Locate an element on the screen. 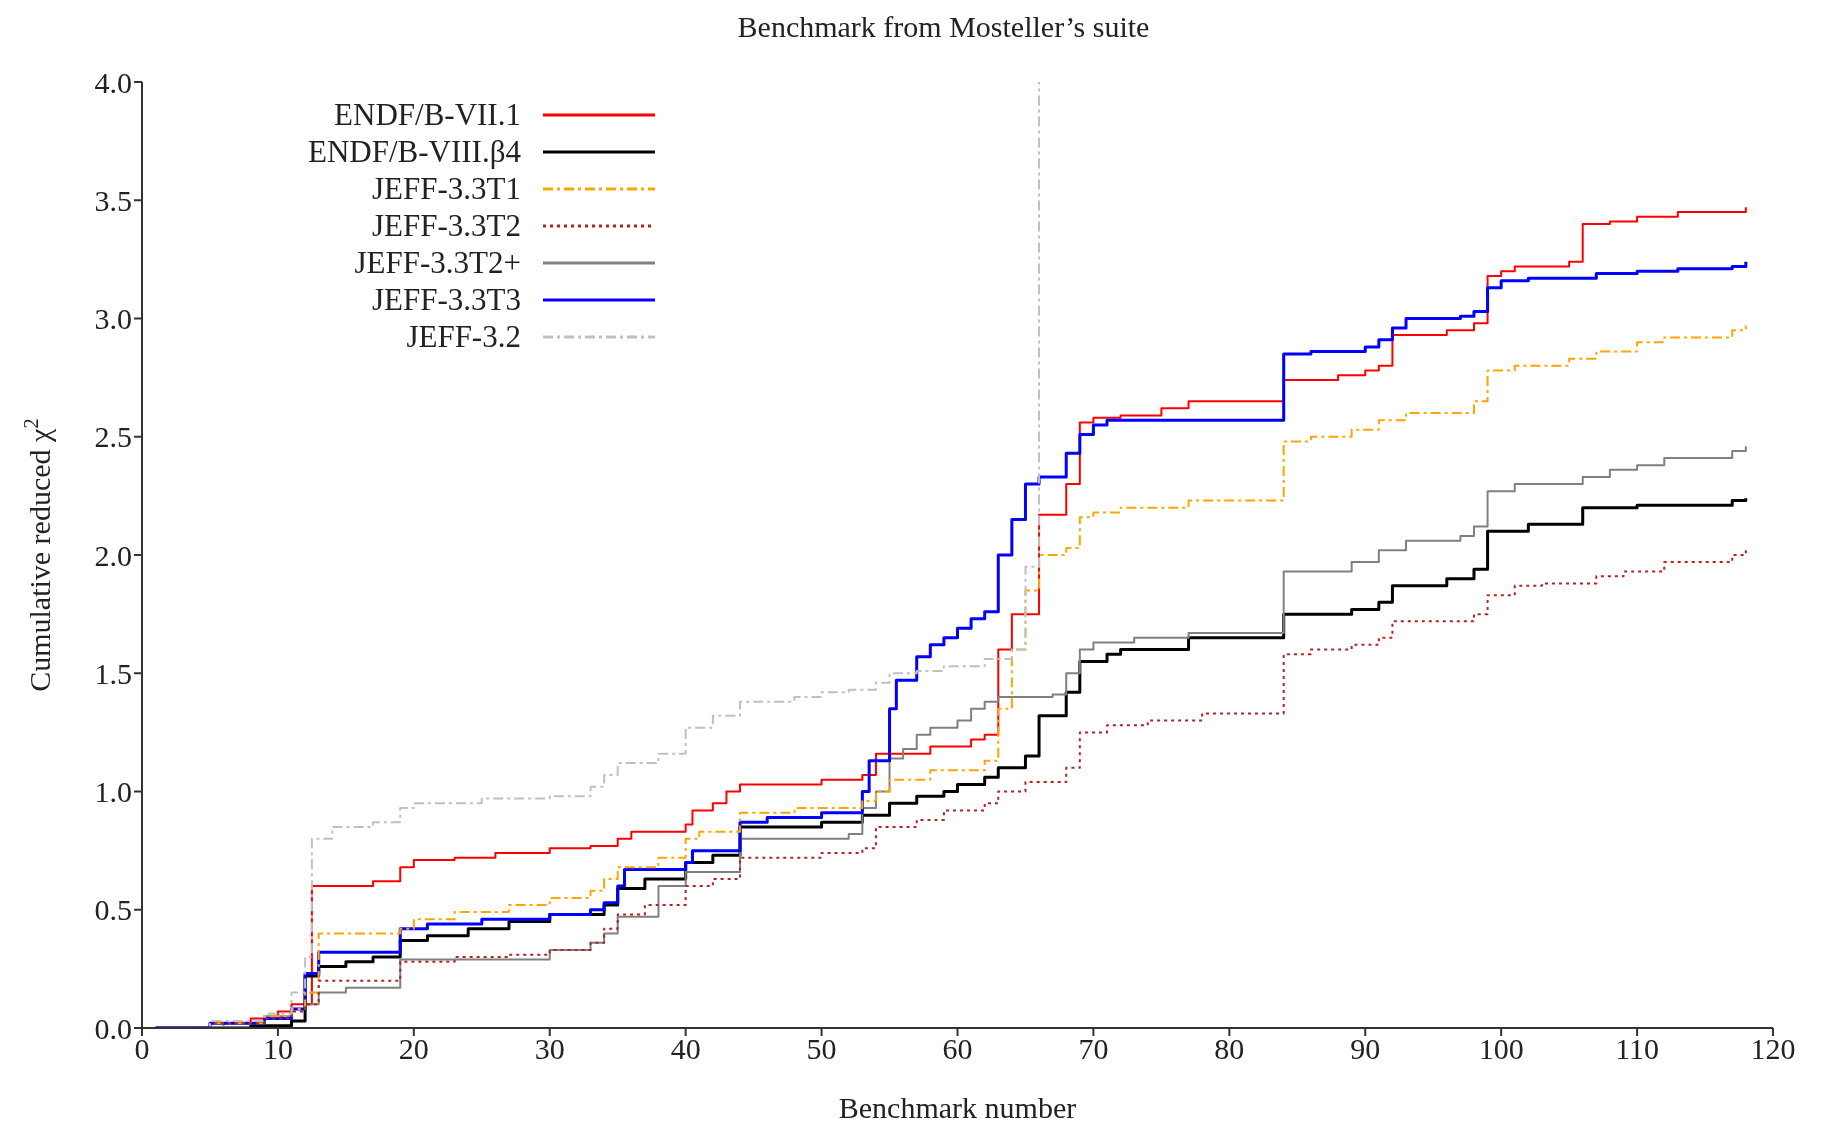 This screenshot has width=1827, height=1134. x-tick-label: 80 is located at coordinates (1229, 1049).